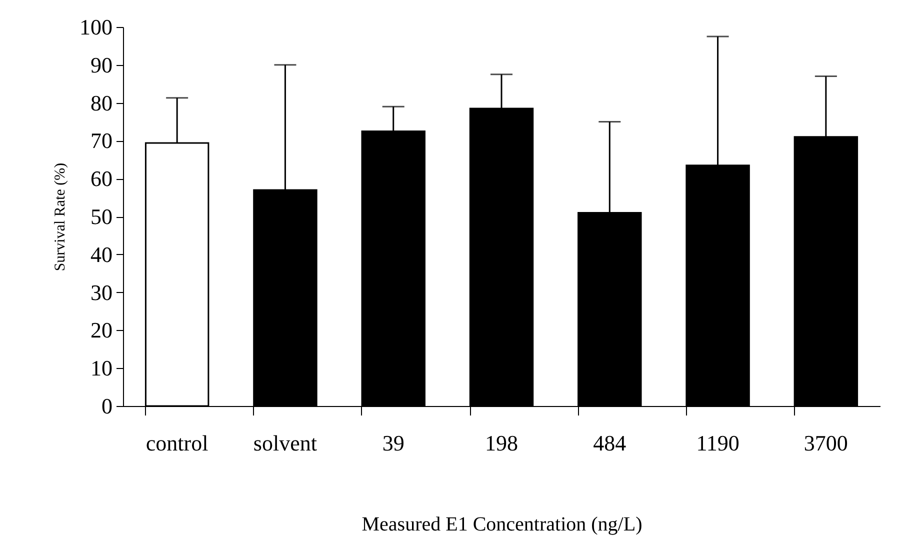  What do you see at coordinates (101, 65) in the screenshot?
I see `y-tick-label: 90` at bounding box center [101, 65].